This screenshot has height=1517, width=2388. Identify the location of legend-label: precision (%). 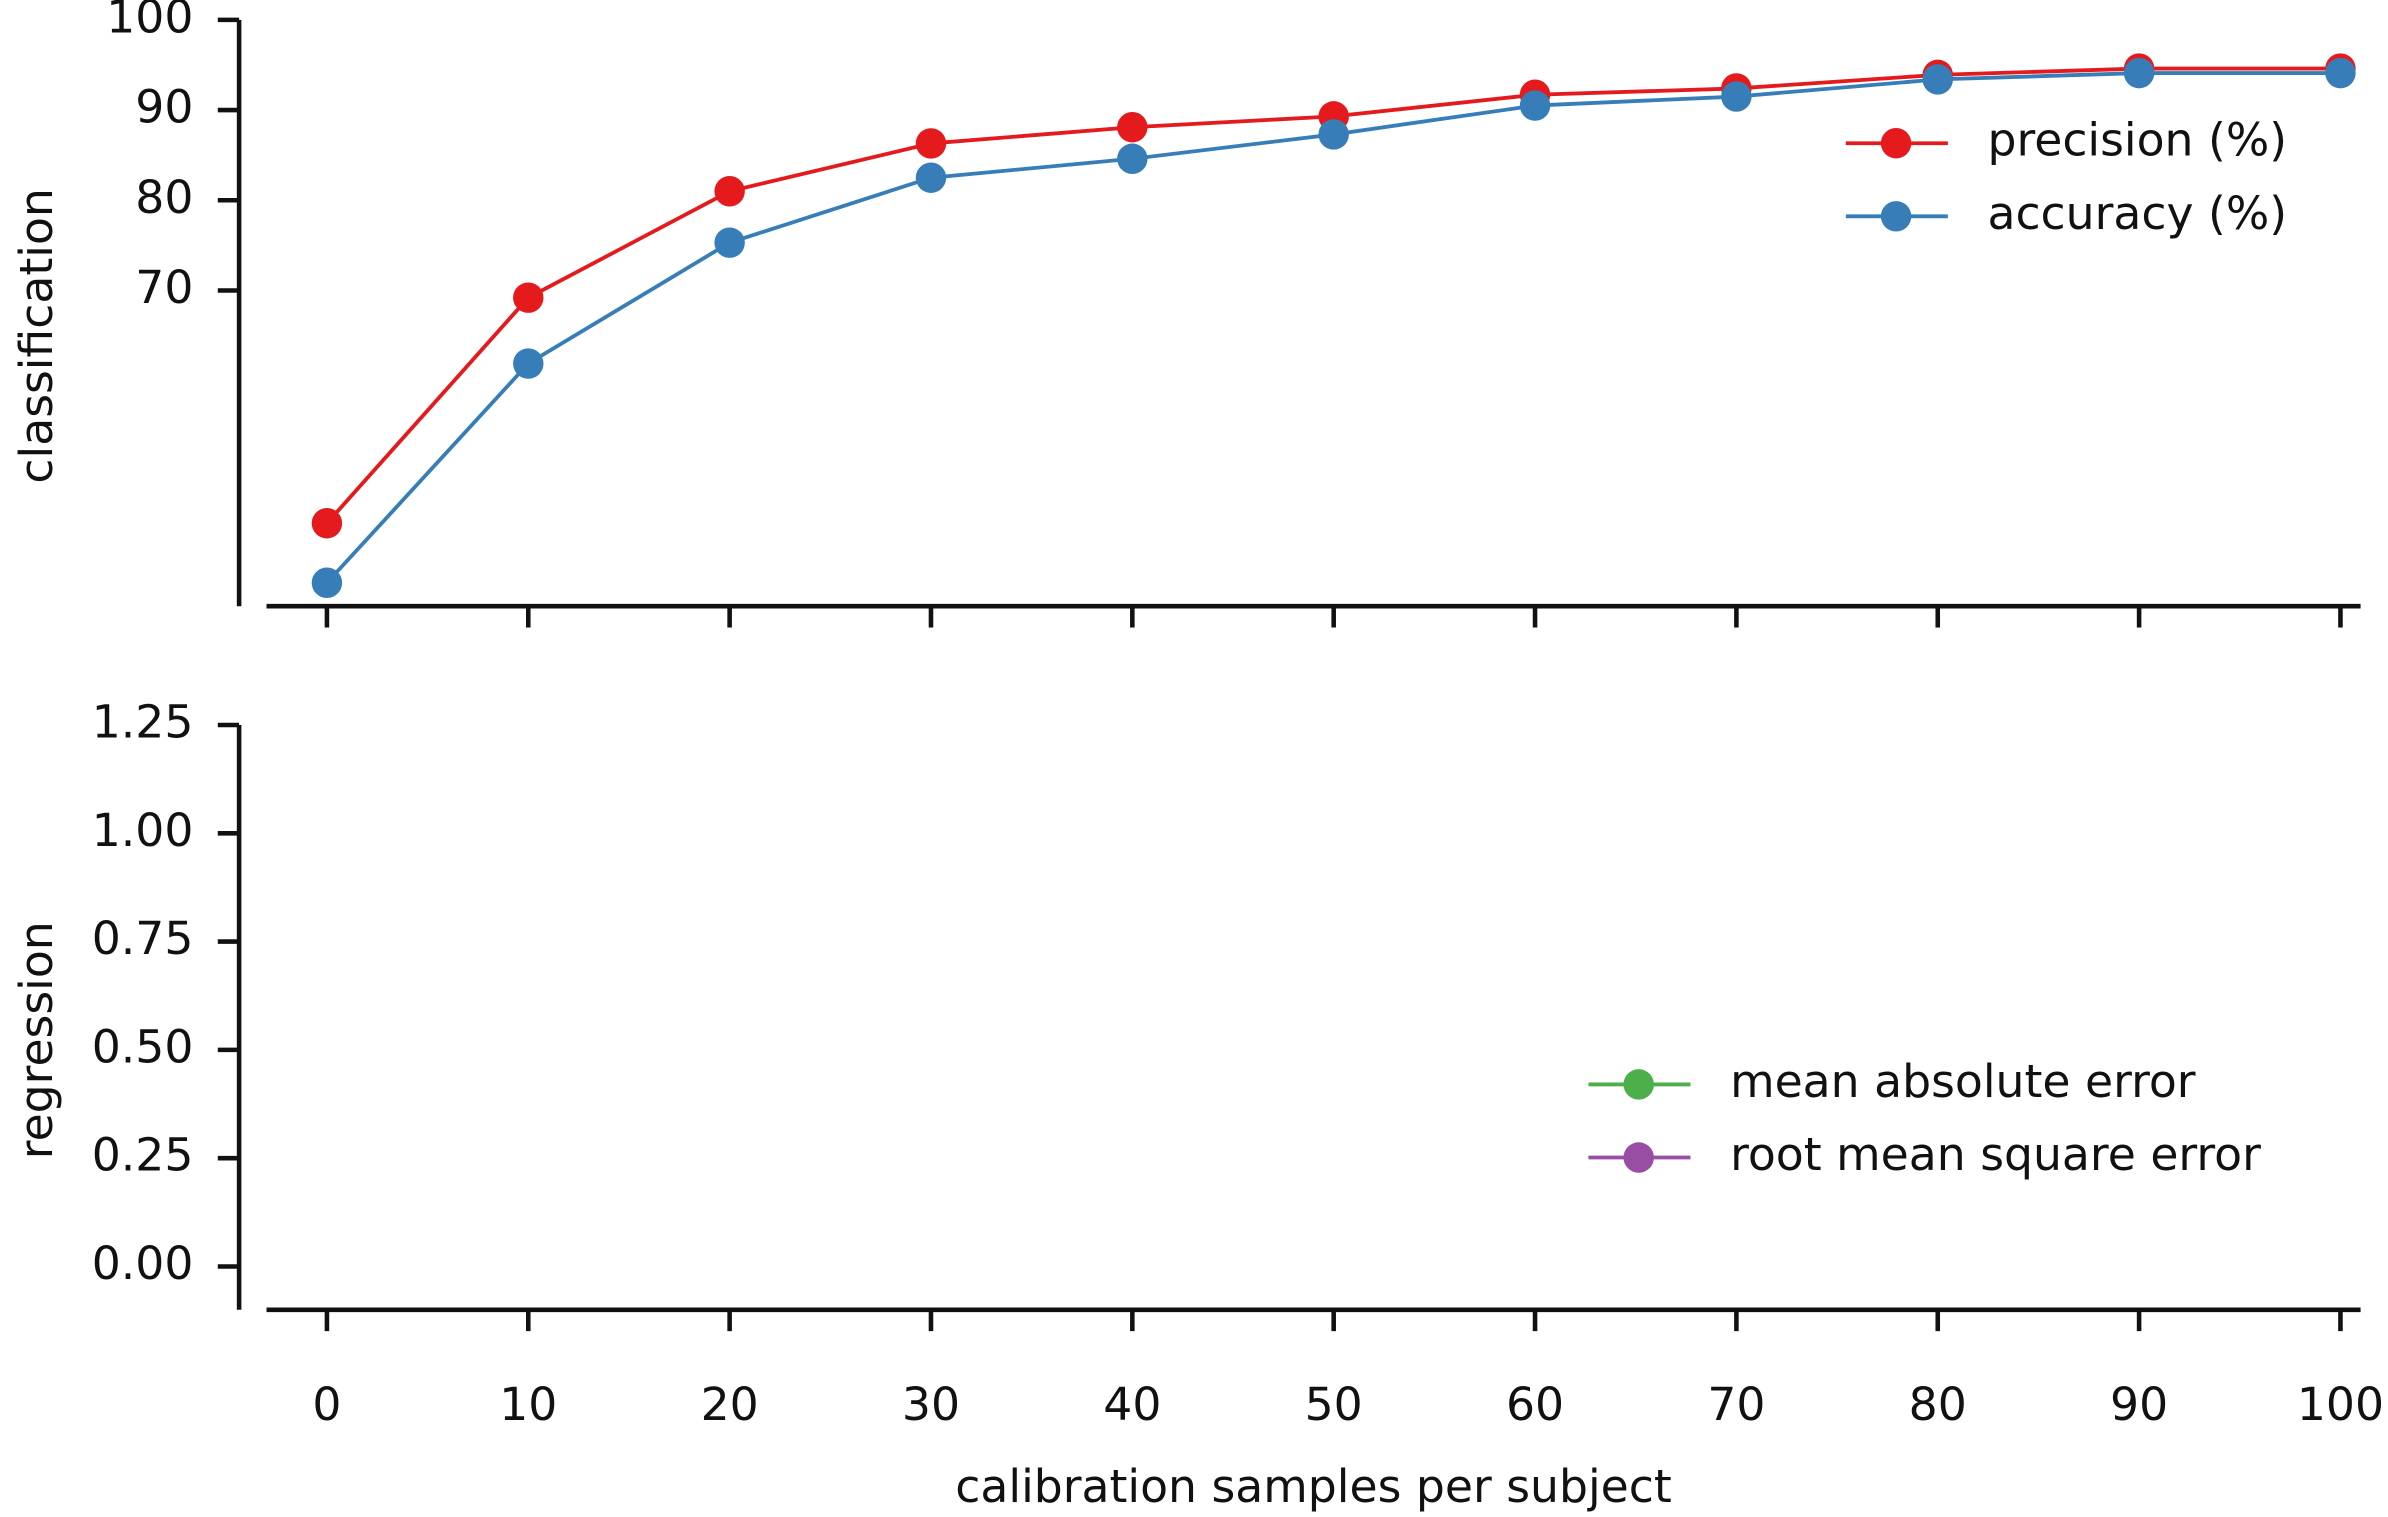
(2137, 140).